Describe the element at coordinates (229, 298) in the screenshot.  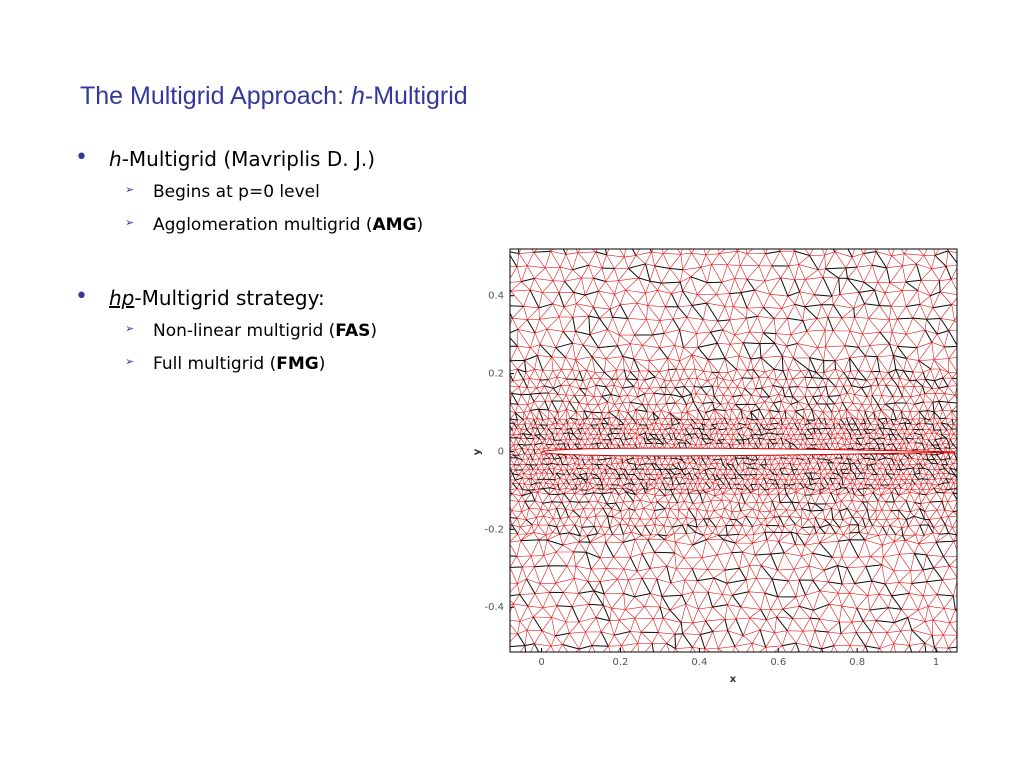
I see `bullet-part: -Multigrid strategy:` at that location.